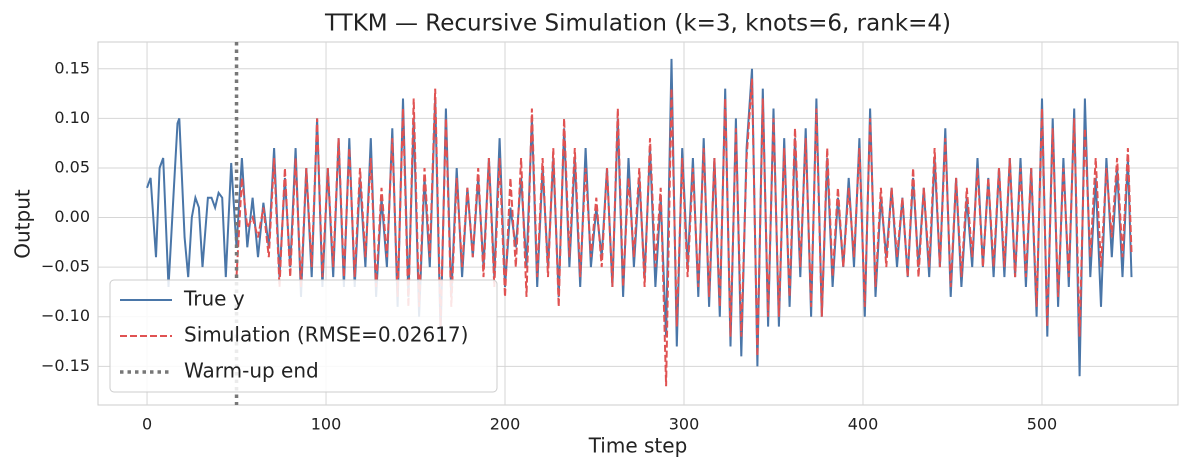 The width and height of the screenshot is (1190, 472). What do you see at coordinates (638, 446) in the screenshot?
I see `x-axis-label: Time step` at bounding box center [638, 446].